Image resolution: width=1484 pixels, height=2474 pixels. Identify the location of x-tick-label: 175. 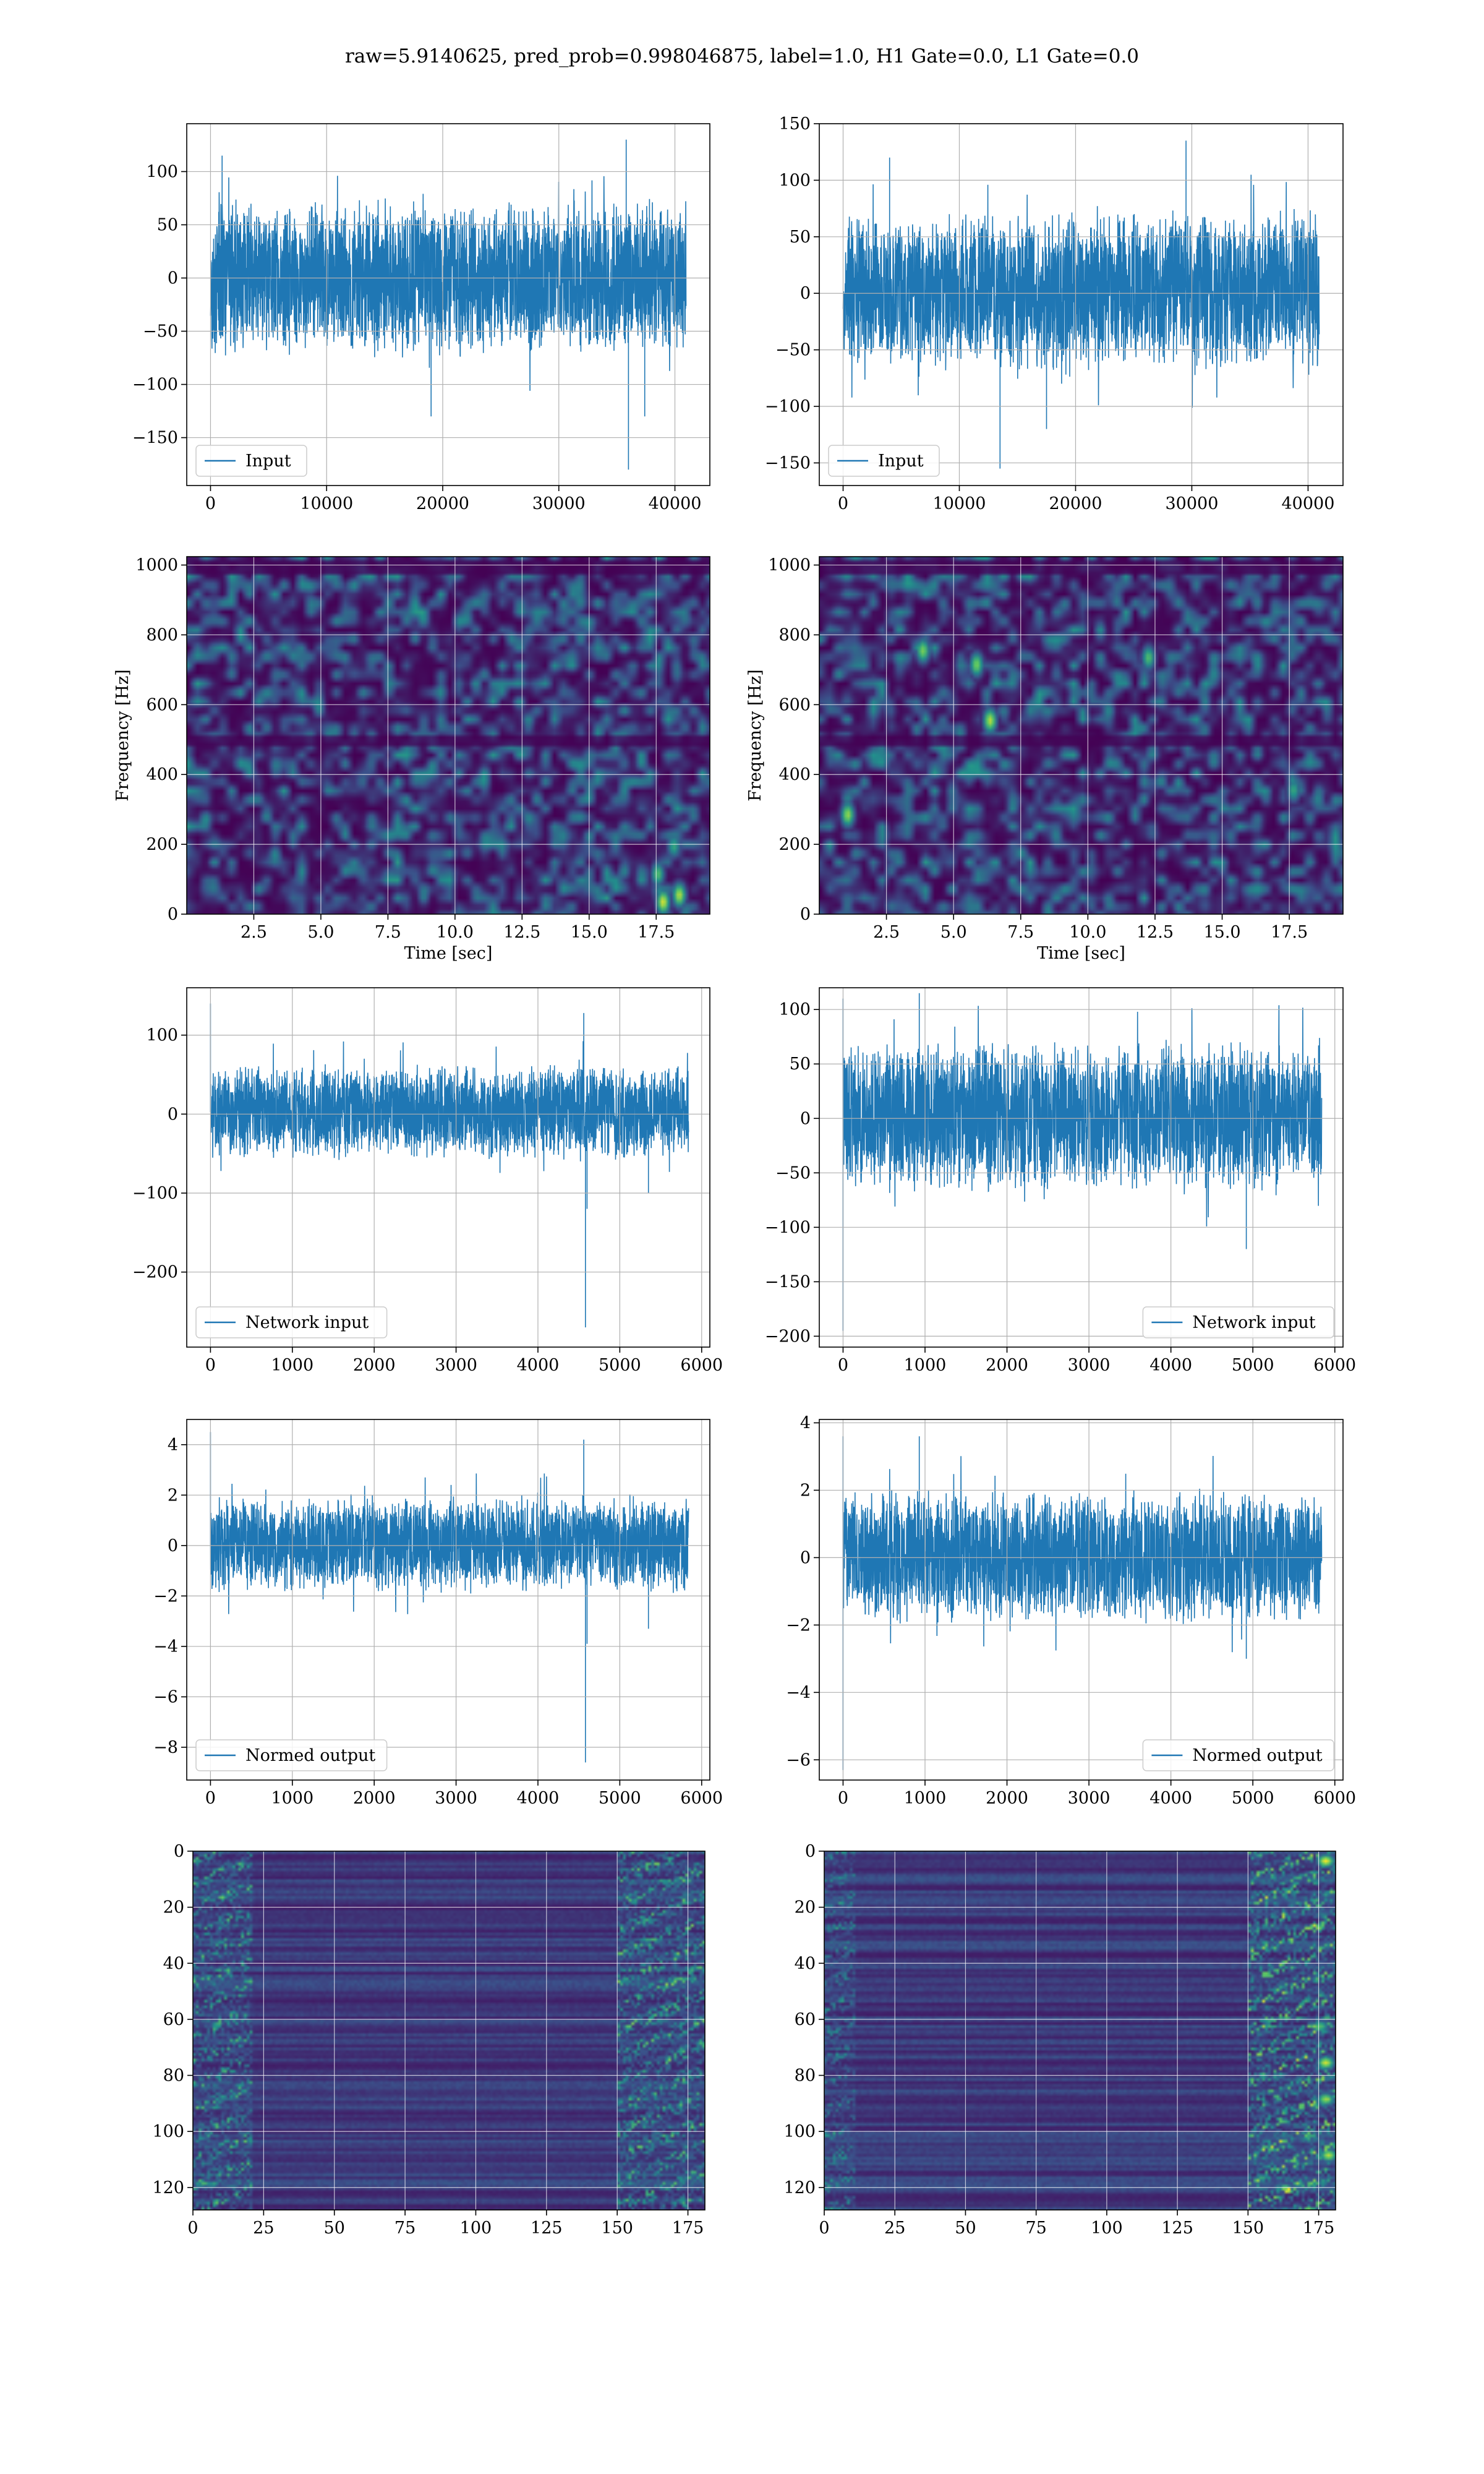
(1319, 2228).